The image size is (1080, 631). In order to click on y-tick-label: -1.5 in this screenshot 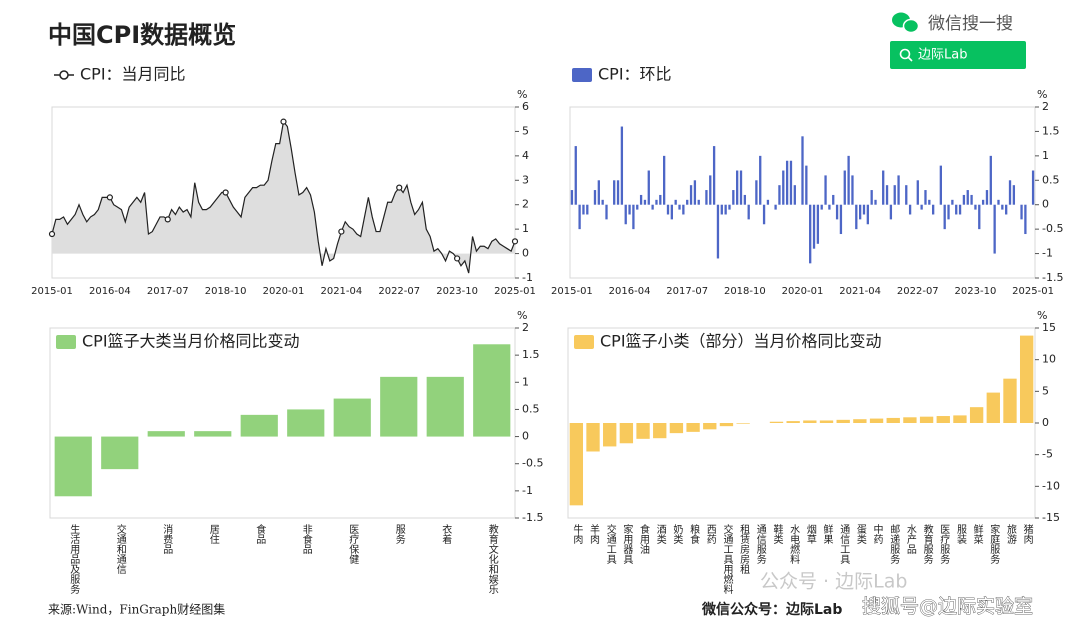, I will do `click(1052, 277)`.